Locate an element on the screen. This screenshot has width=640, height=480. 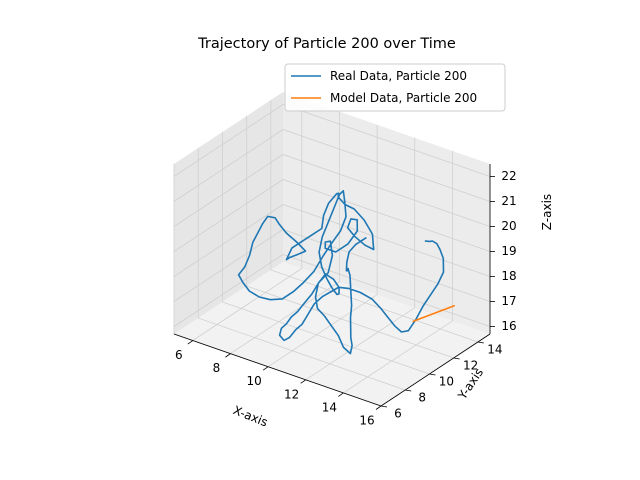
left-pane is located at coordinates (228, 213).